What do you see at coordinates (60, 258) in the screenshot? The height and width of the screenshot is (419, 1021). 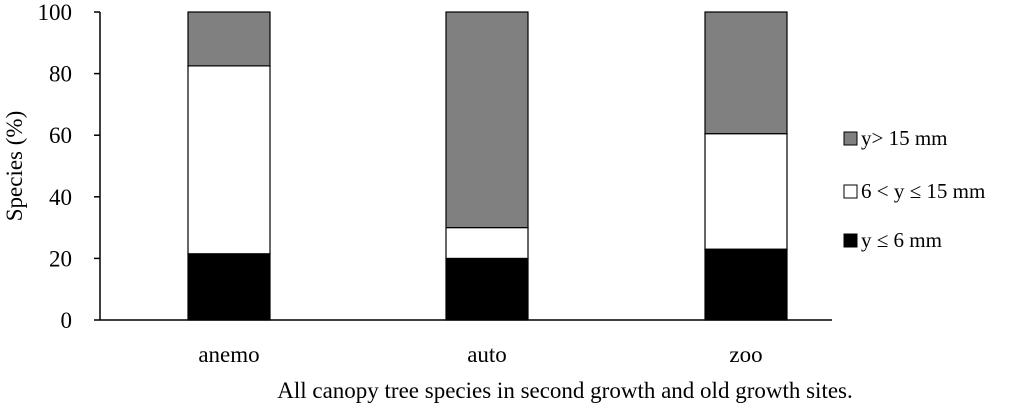 I see `y-tick-label-20: 20` at bounding box center [60, 258].